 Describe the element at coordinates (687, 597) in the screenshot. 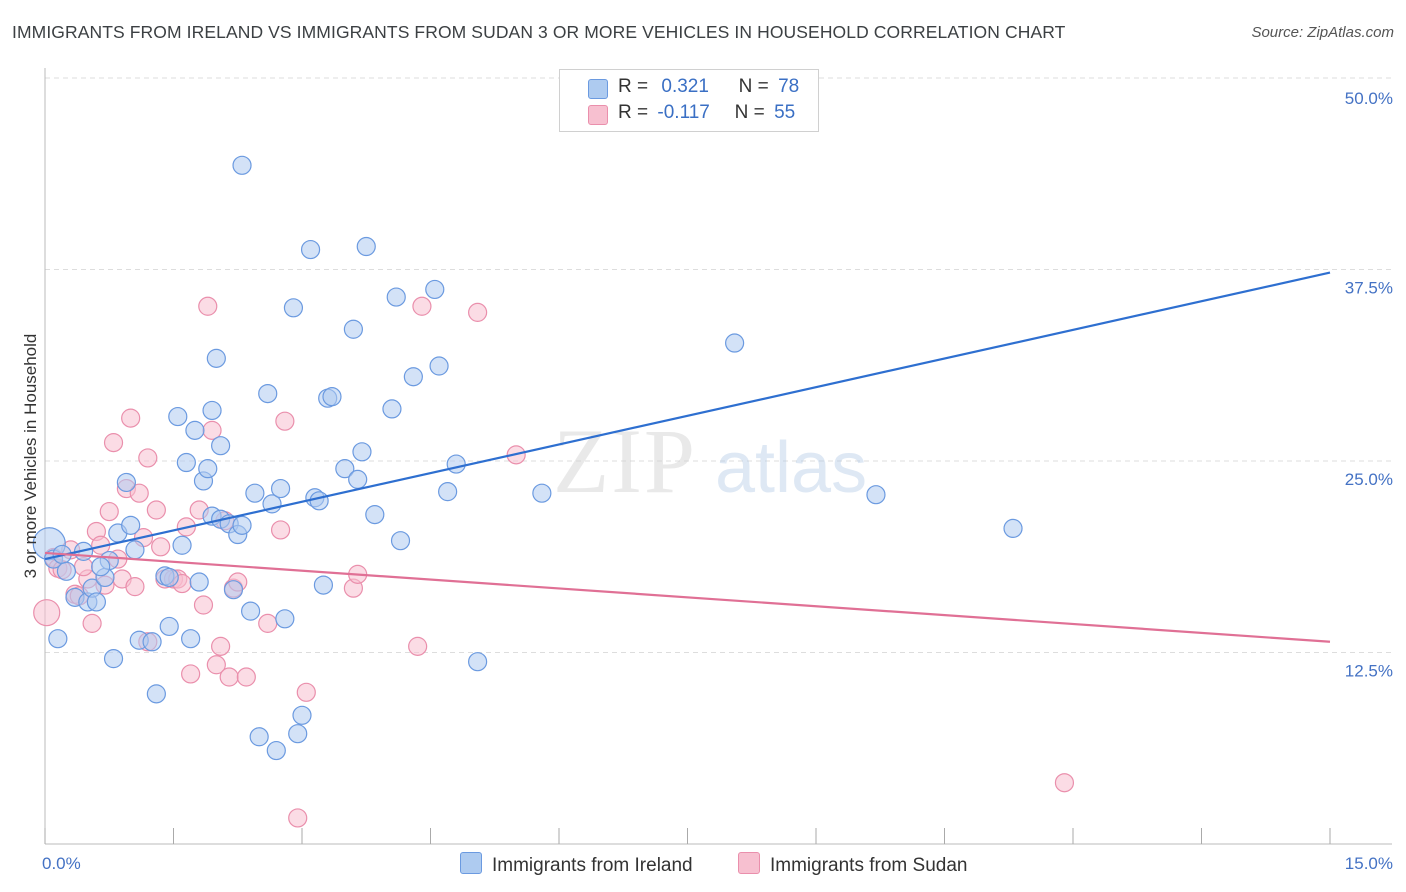

I see `sudan-trend-line` at that location.